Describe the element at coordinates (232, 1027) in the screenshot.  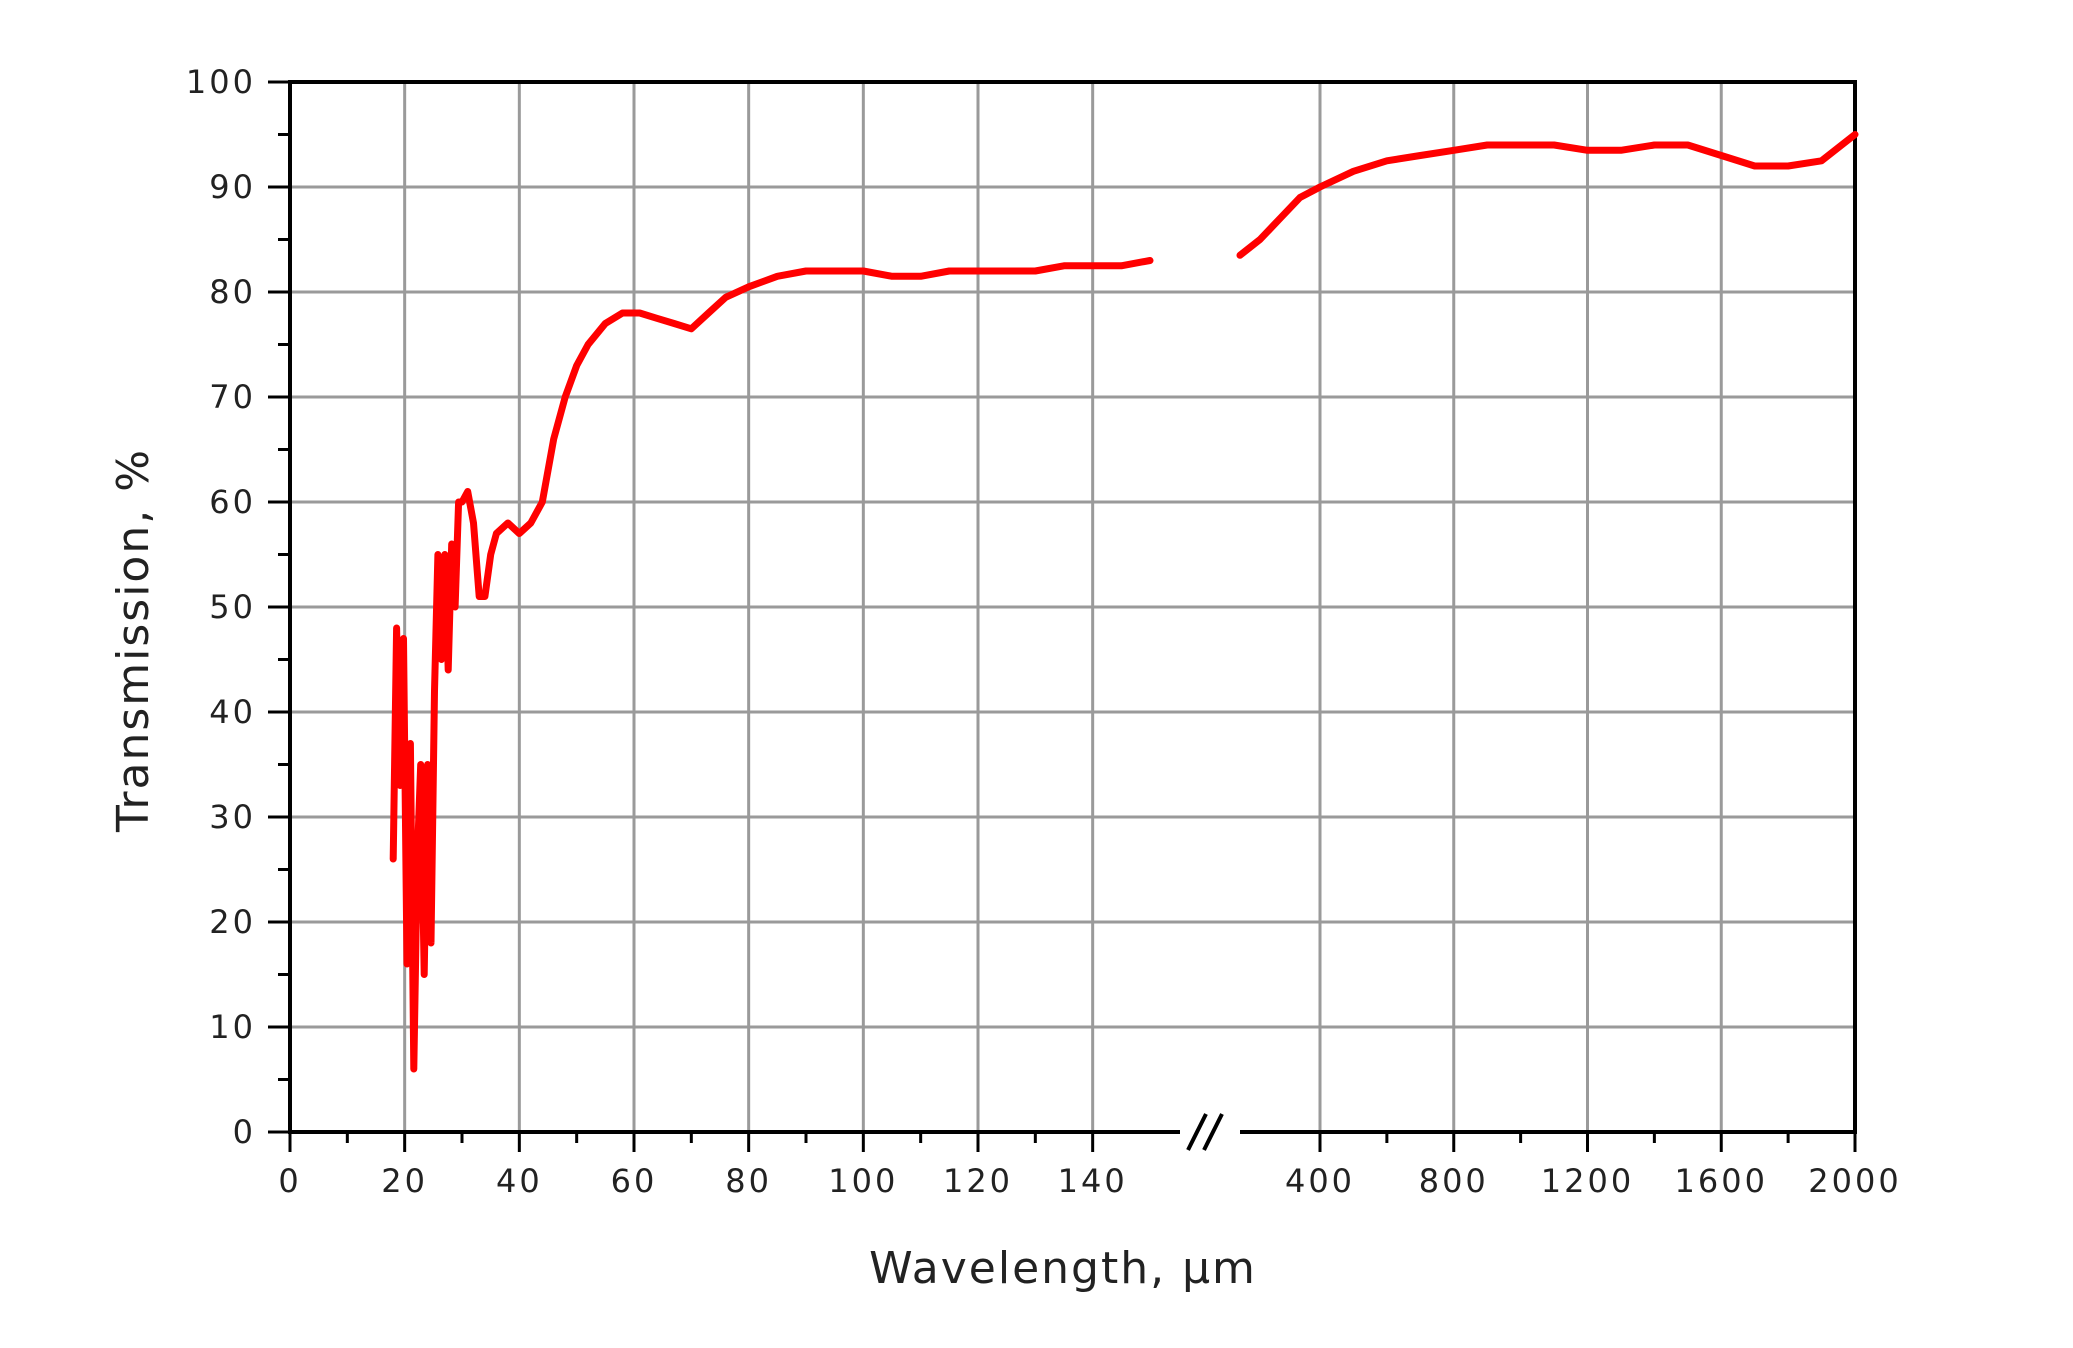
I see `y-tick-label: 10` at that location.